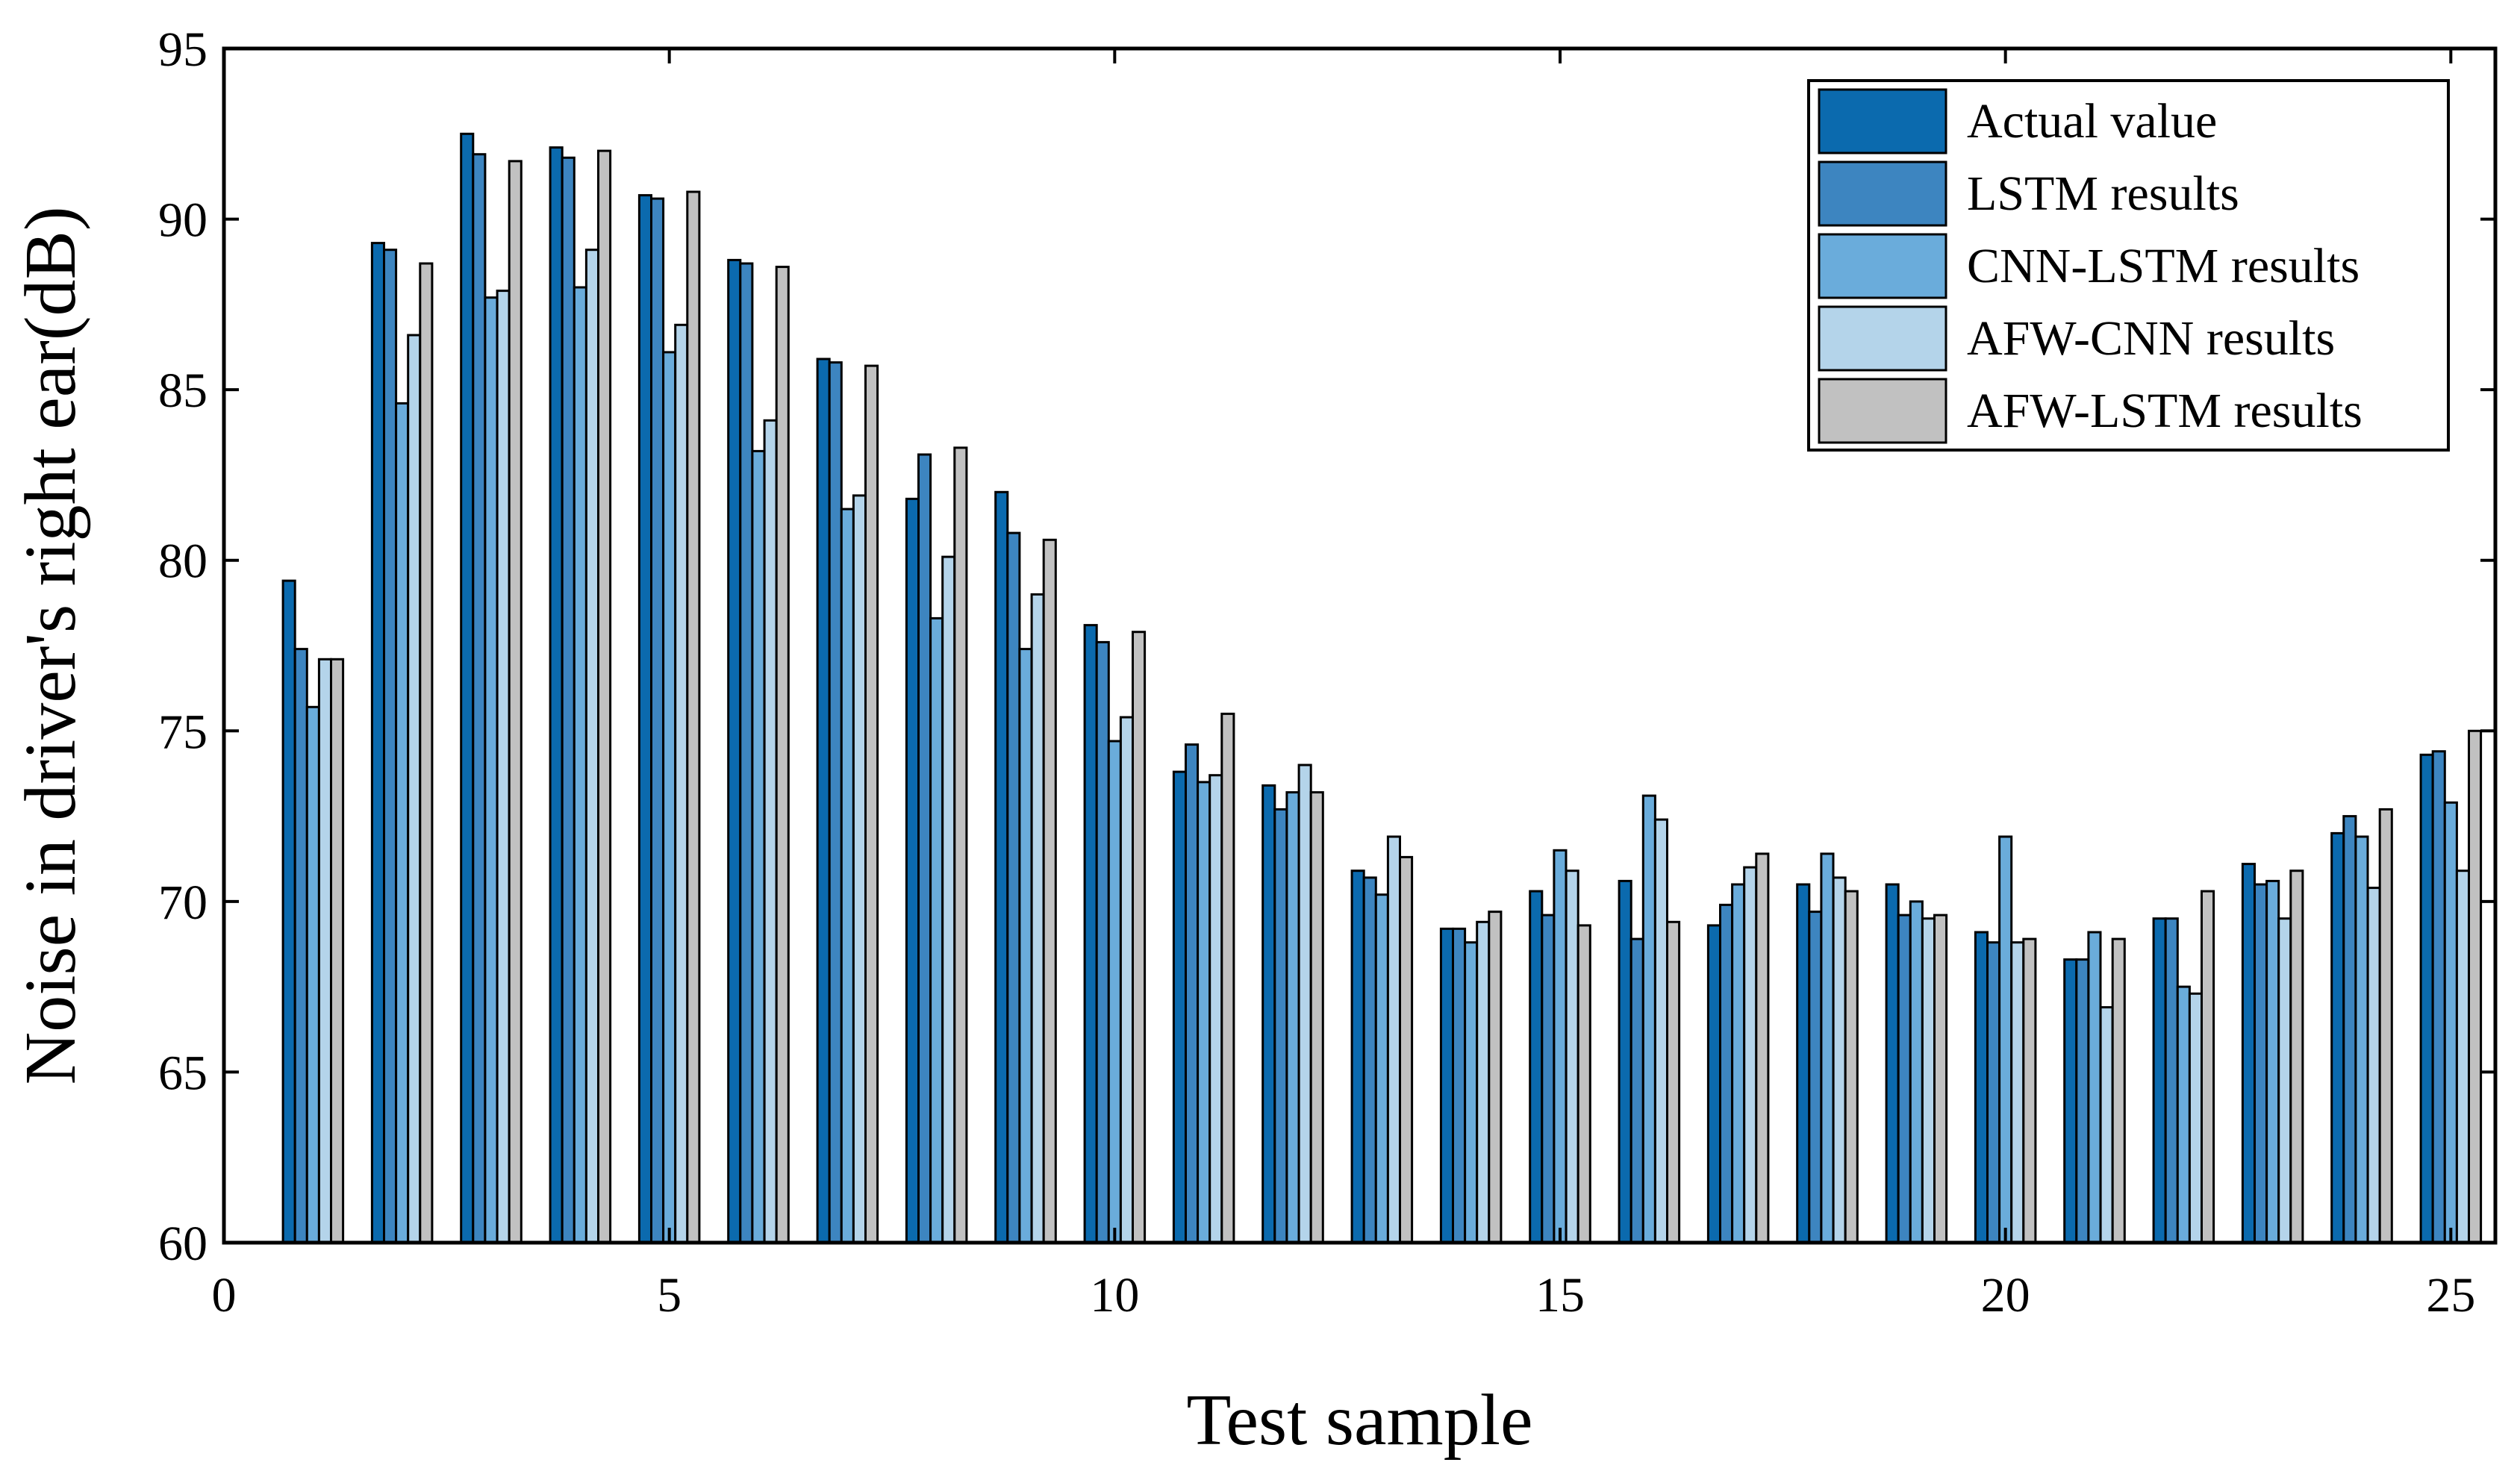 The image size is (2520, 1480). What do you see at coordinates (2164, 411) in the screenshot?
I see `legend-label: AFW-LSTM results` at bounding box center [2164, 411].